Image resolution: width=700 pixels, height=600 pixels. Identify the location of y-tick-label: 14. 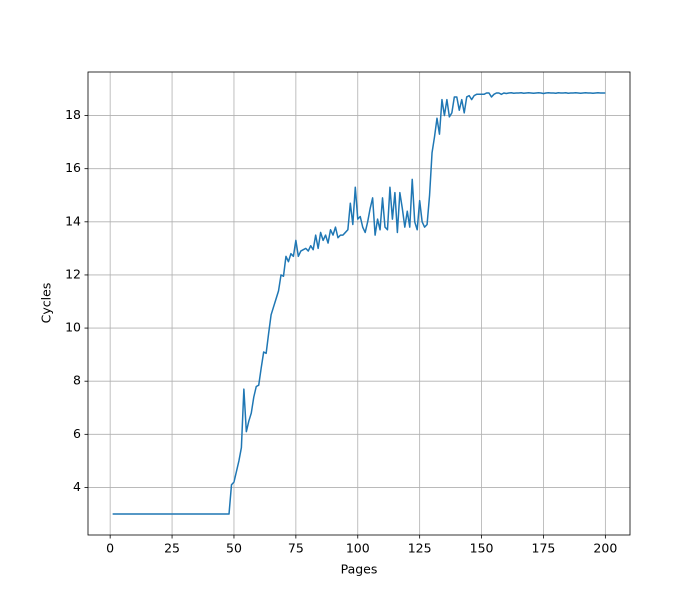
(73, 220).